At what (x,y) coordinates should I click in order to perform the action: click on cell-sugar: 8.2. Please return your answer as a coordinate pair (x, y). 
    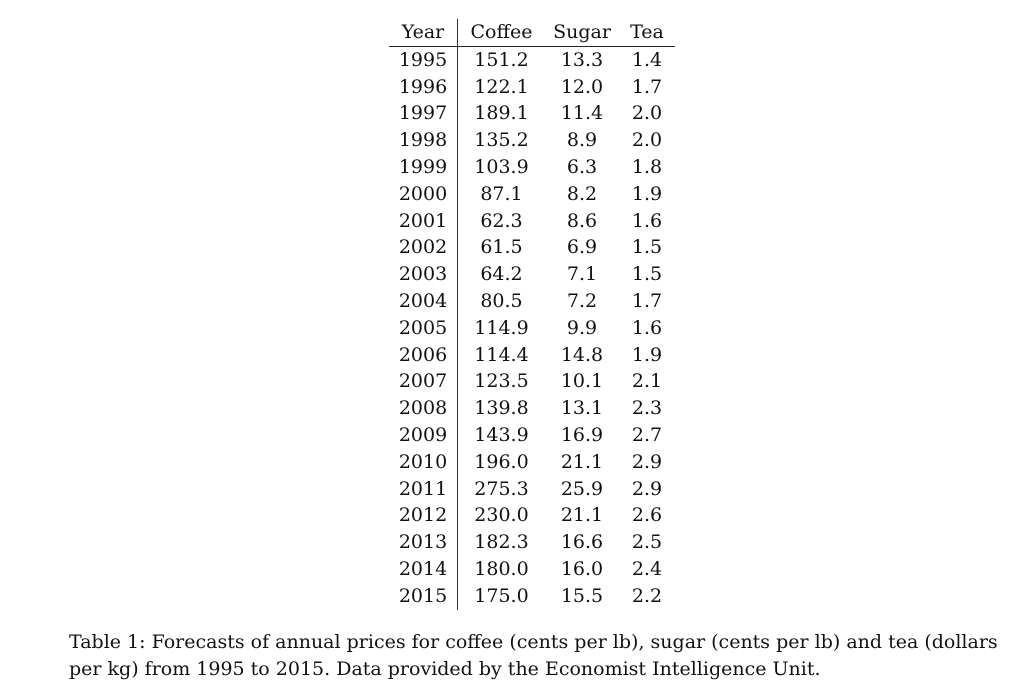
    Looking at the image, I should click on (582, 193).